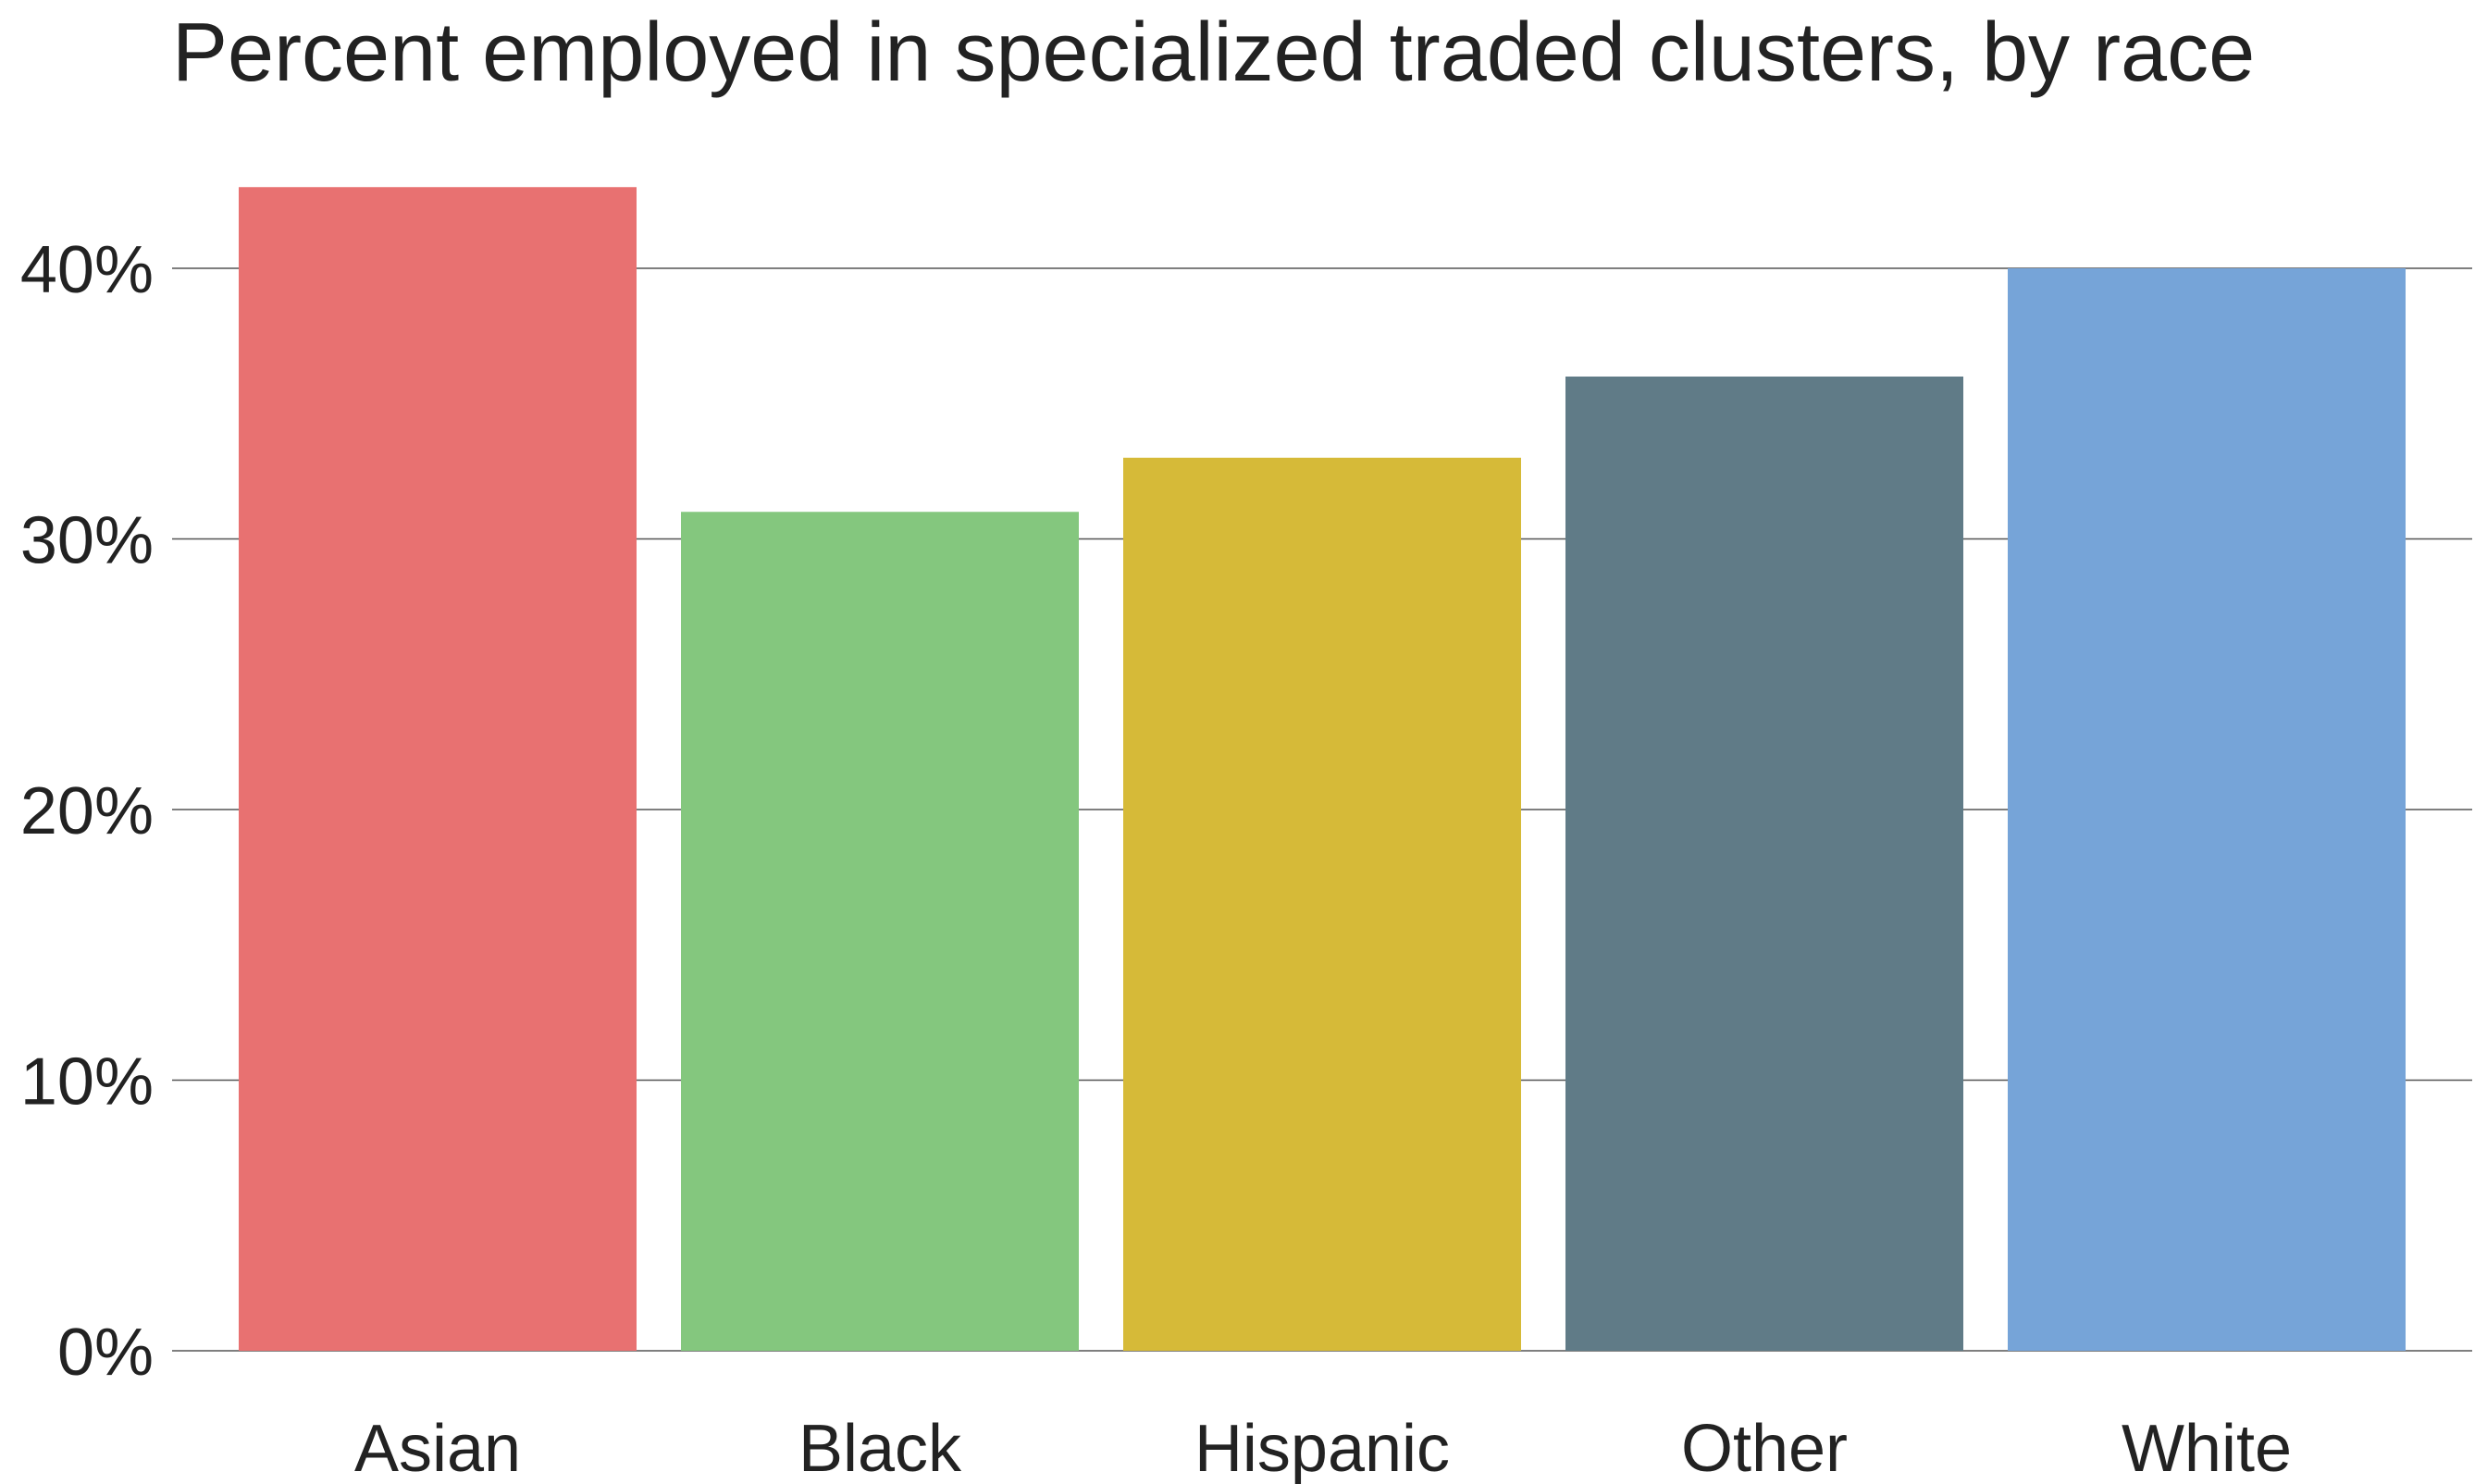  I want to click on x-axis-categories: Asian Black Hispanic Other White, so click(1323, 1448).